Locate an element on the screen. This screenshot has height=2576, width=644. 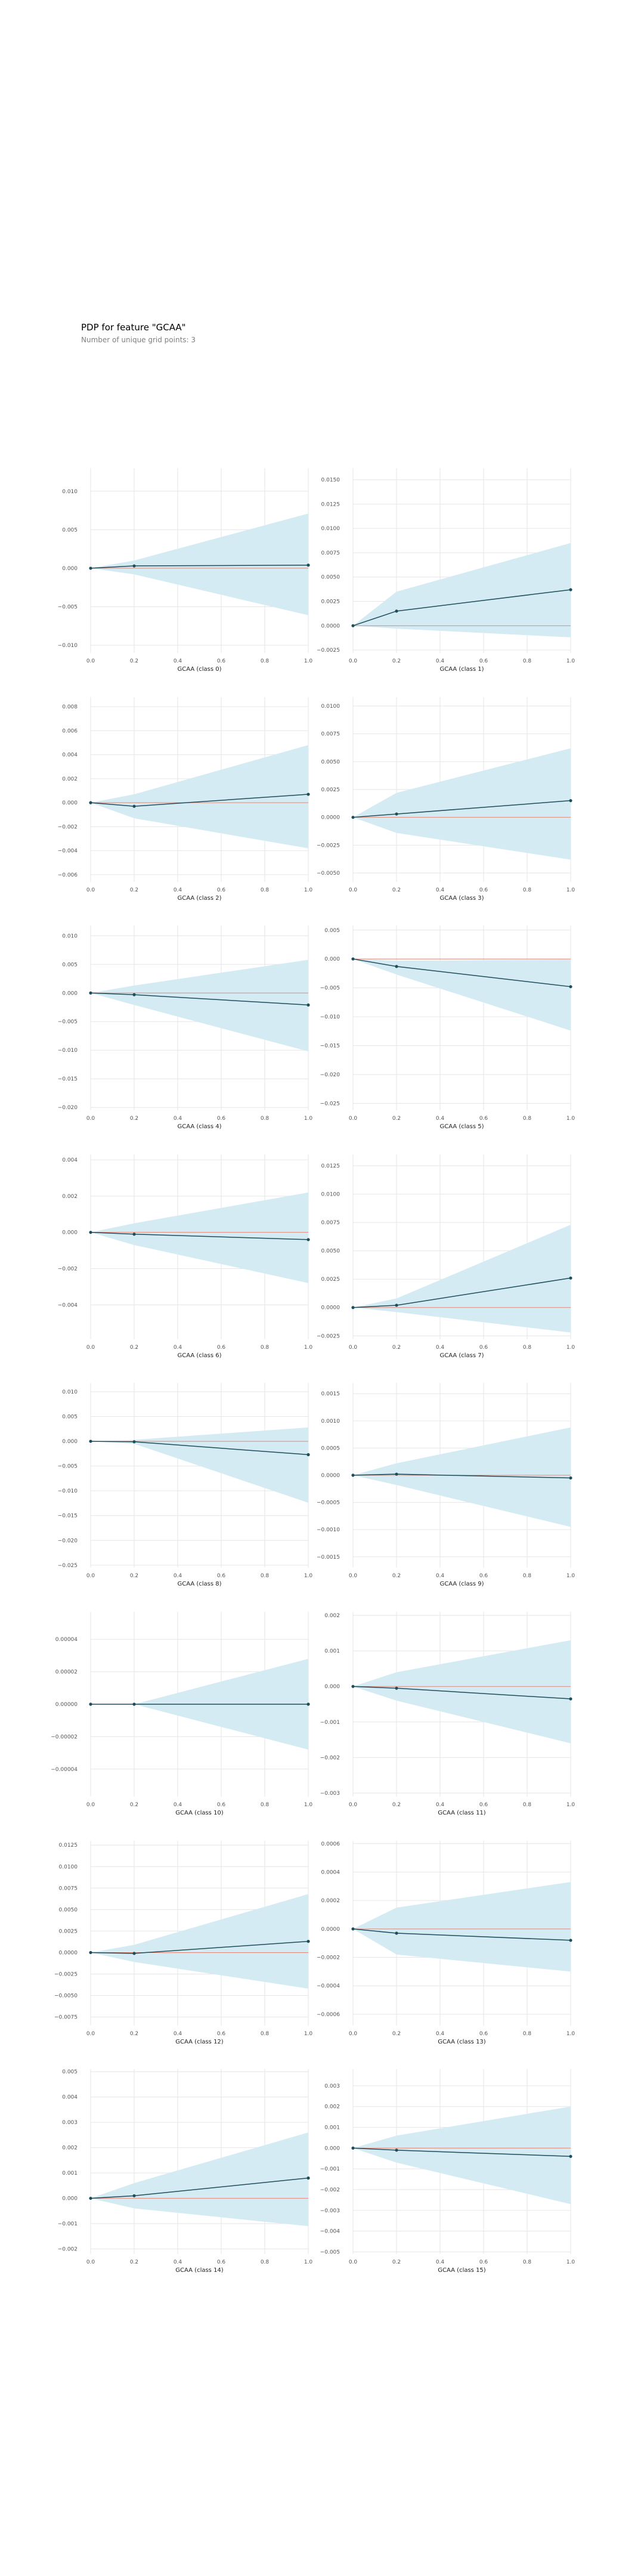
y-tick-label: −0.003 is located at coordinates (330, 2211).